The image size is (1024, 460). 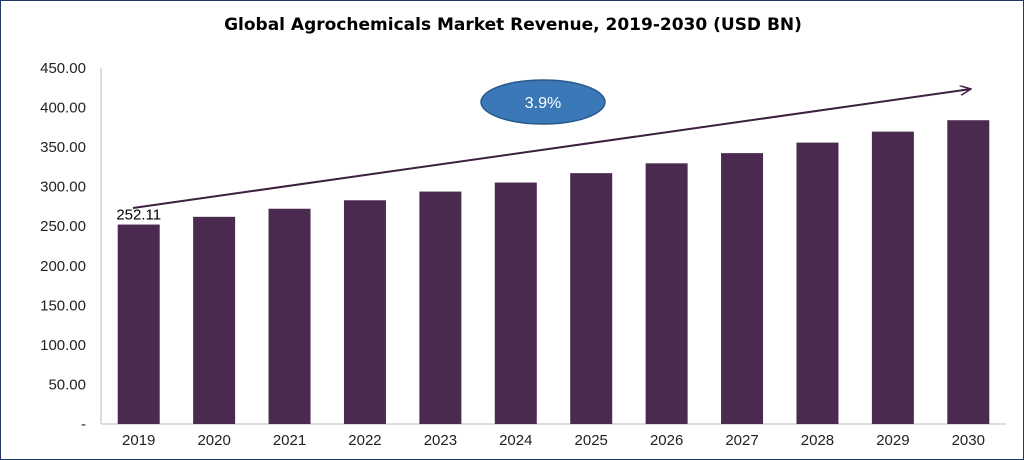 I want to click on bar-2023, so click(x=440, y=307).